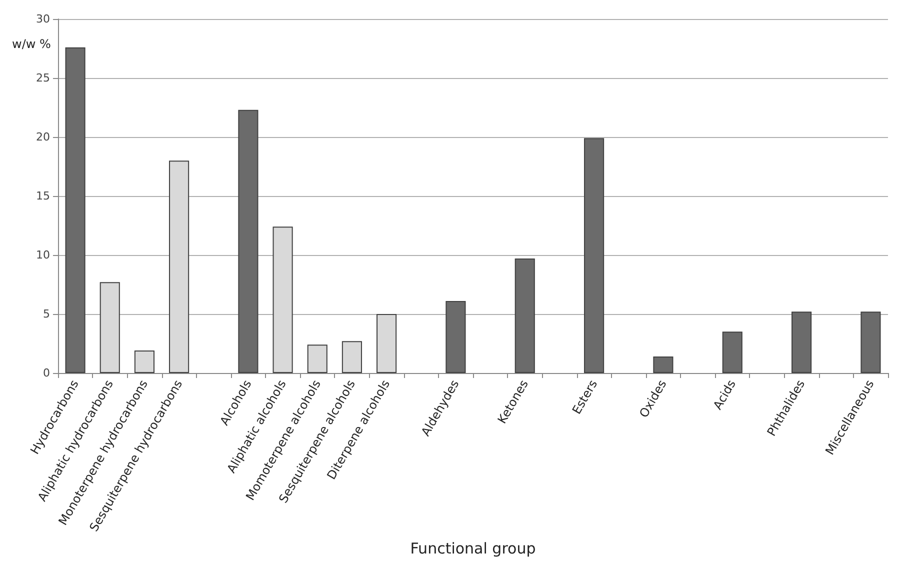  What do you see at coordinates (43, 77) in the screenshot?
I see `y-tick-label: 25` at bounding box center [43, 77].